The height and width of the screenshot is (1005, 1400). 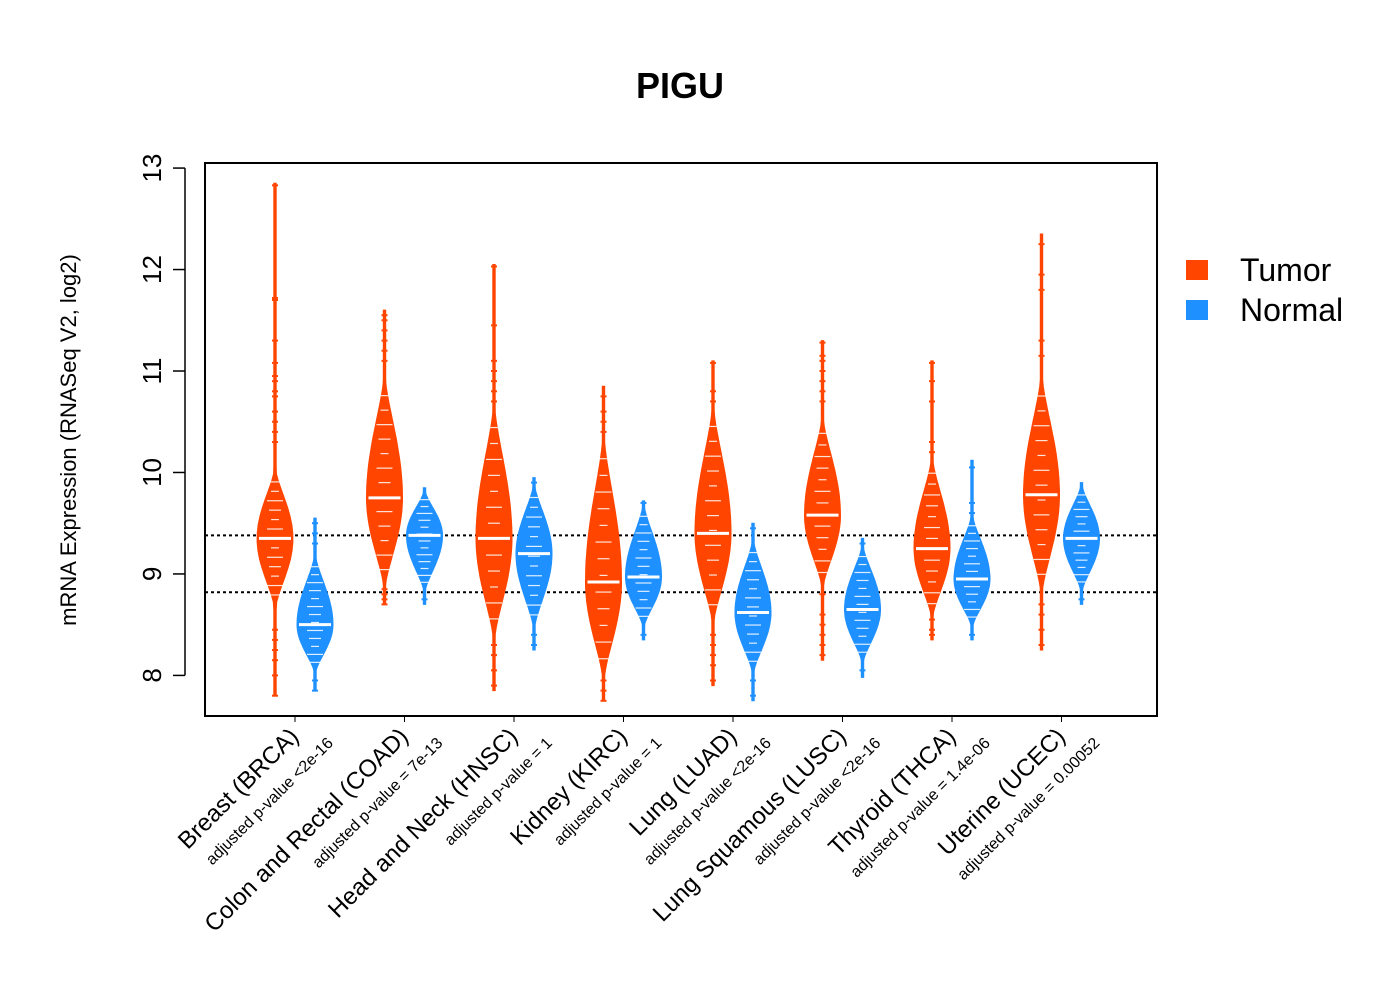 I want to click on legend-label-normal: Normal, so click(x=1291, y=310).